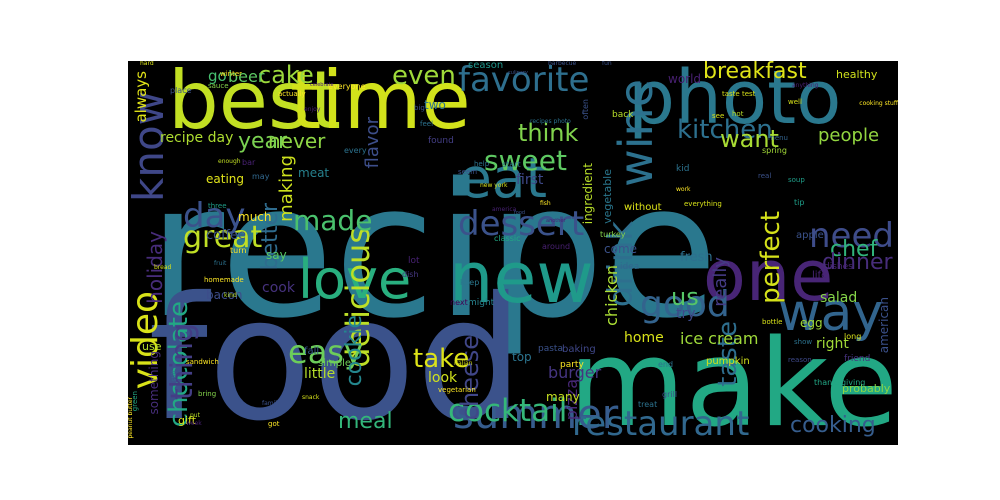  What do you see at coordinates (230, 295) in the screenshot?
I see `word-138: kind` at bounding box center [230, 295].